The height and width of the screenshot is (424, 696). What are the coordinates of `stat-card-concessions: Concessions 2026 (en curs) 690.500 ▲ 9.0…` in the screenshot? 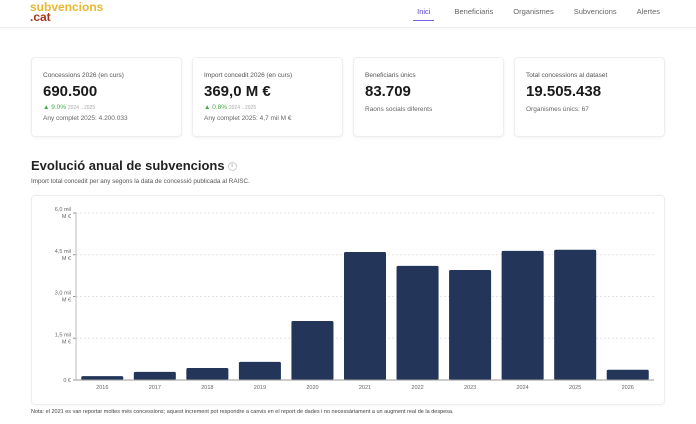 It's located at (106, 97).